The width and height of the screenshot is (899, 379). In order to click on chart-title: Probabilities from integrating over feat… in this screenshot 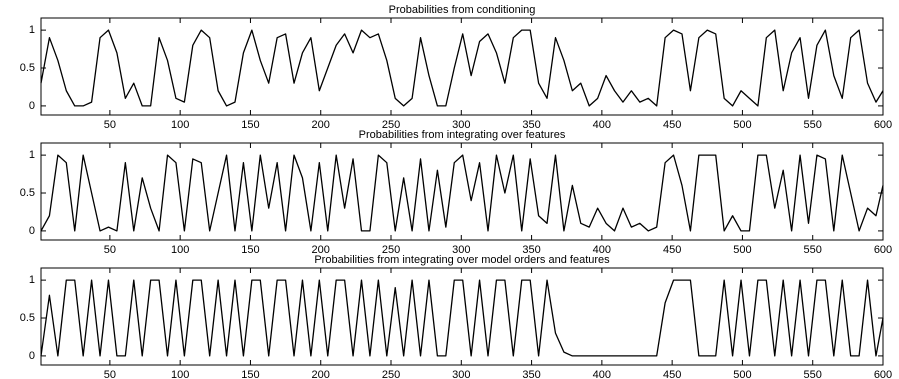, I will do `click(462, 135)`.